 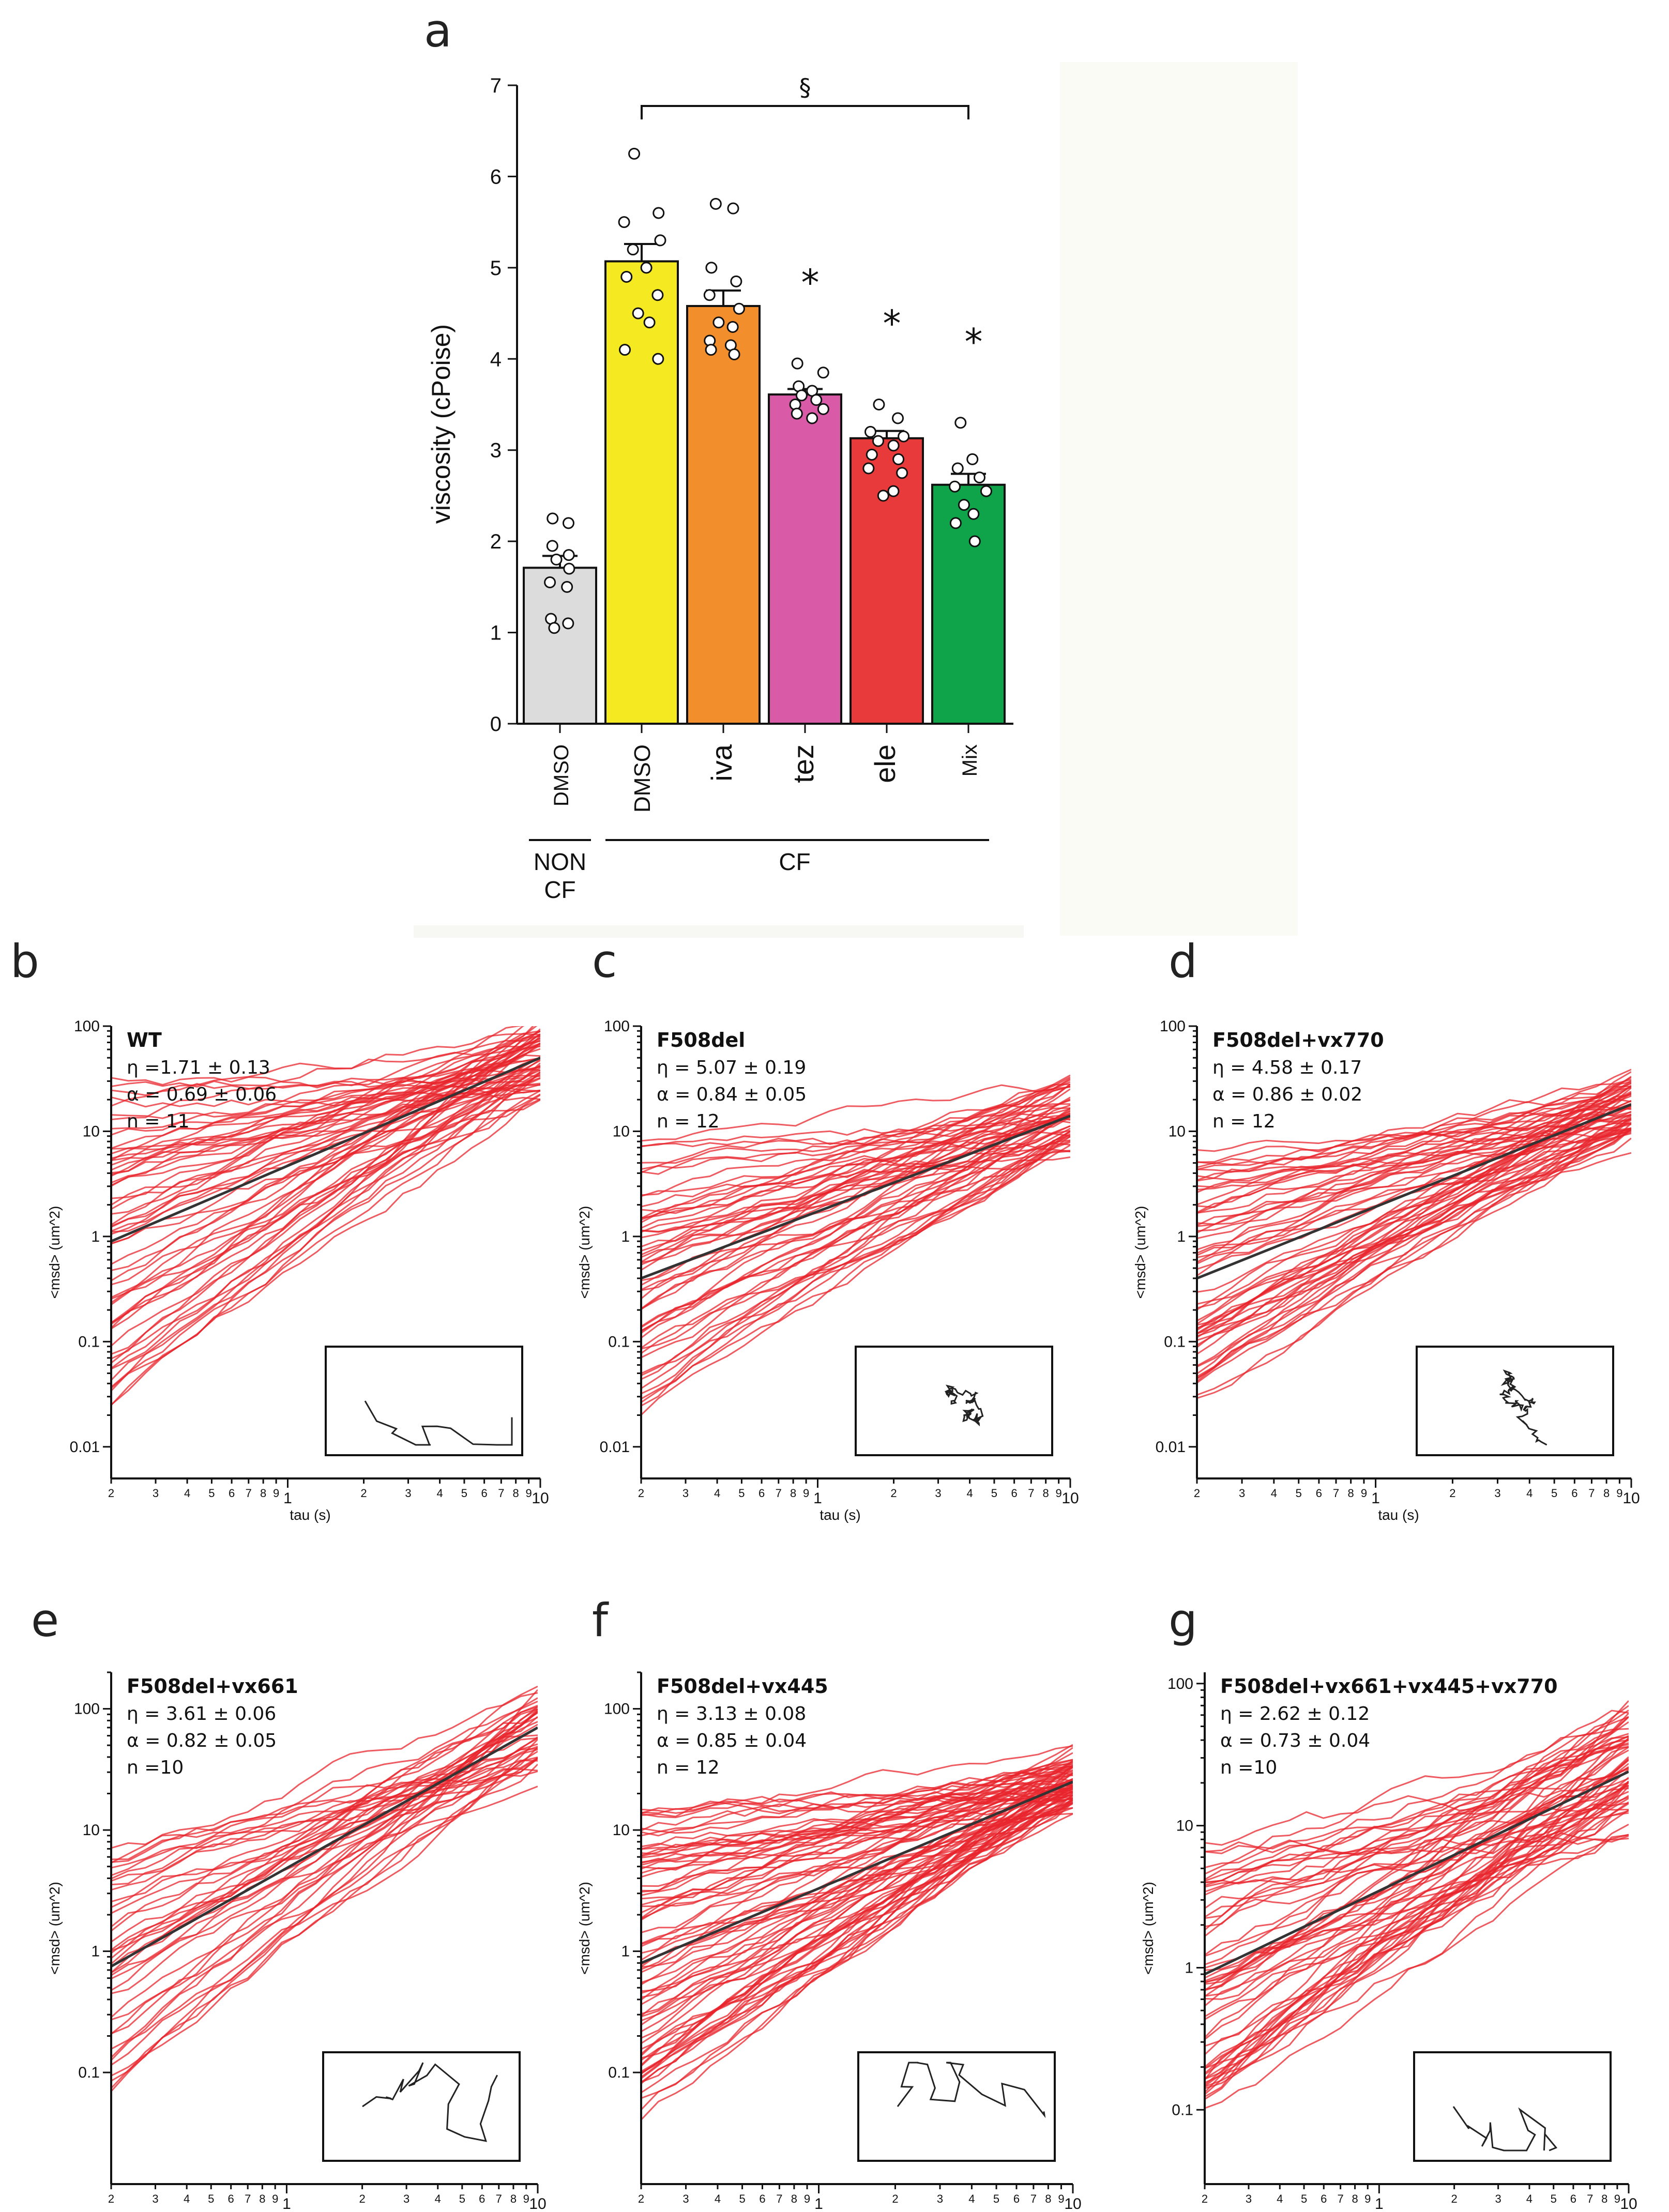 I want to click on y-tick-label: 2, so click(x=496, y=541).